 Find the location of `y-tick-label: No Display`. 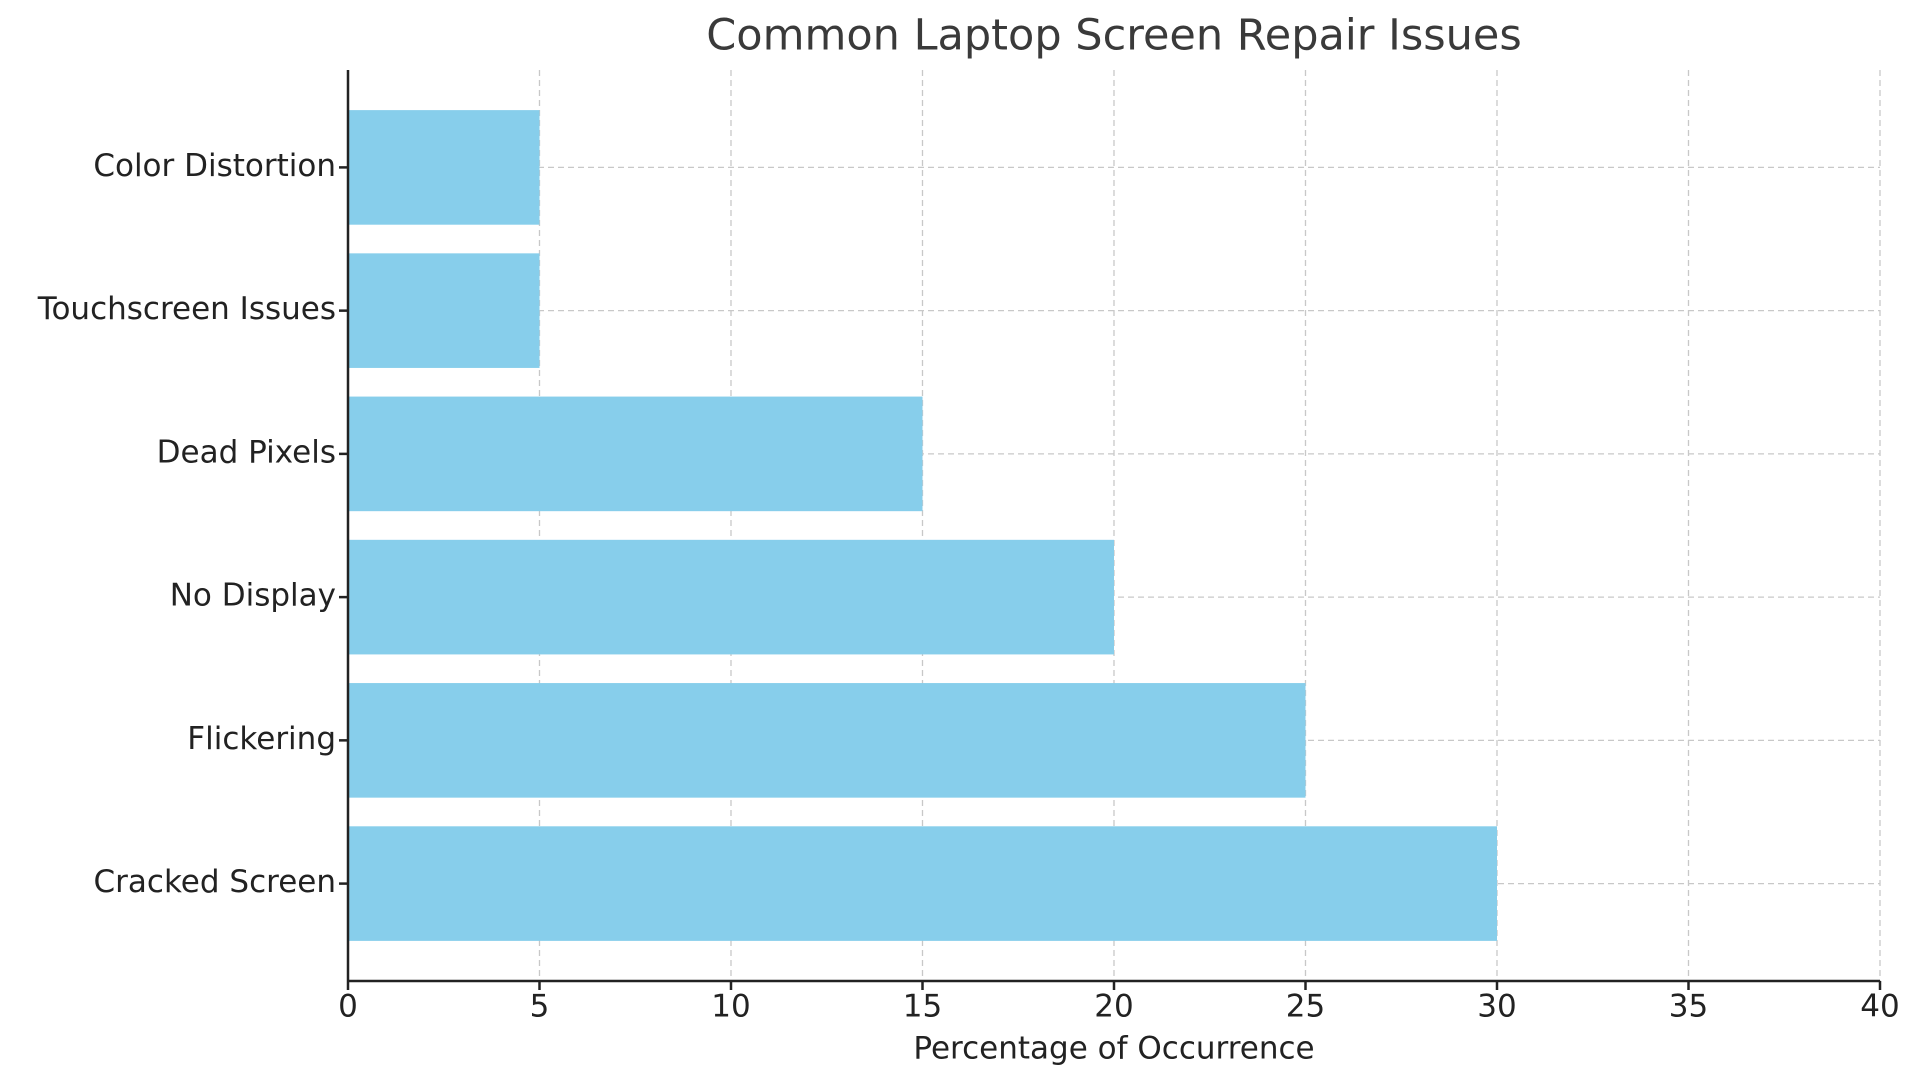

y-tick-label: No Display is located at coordinates (253, 596).